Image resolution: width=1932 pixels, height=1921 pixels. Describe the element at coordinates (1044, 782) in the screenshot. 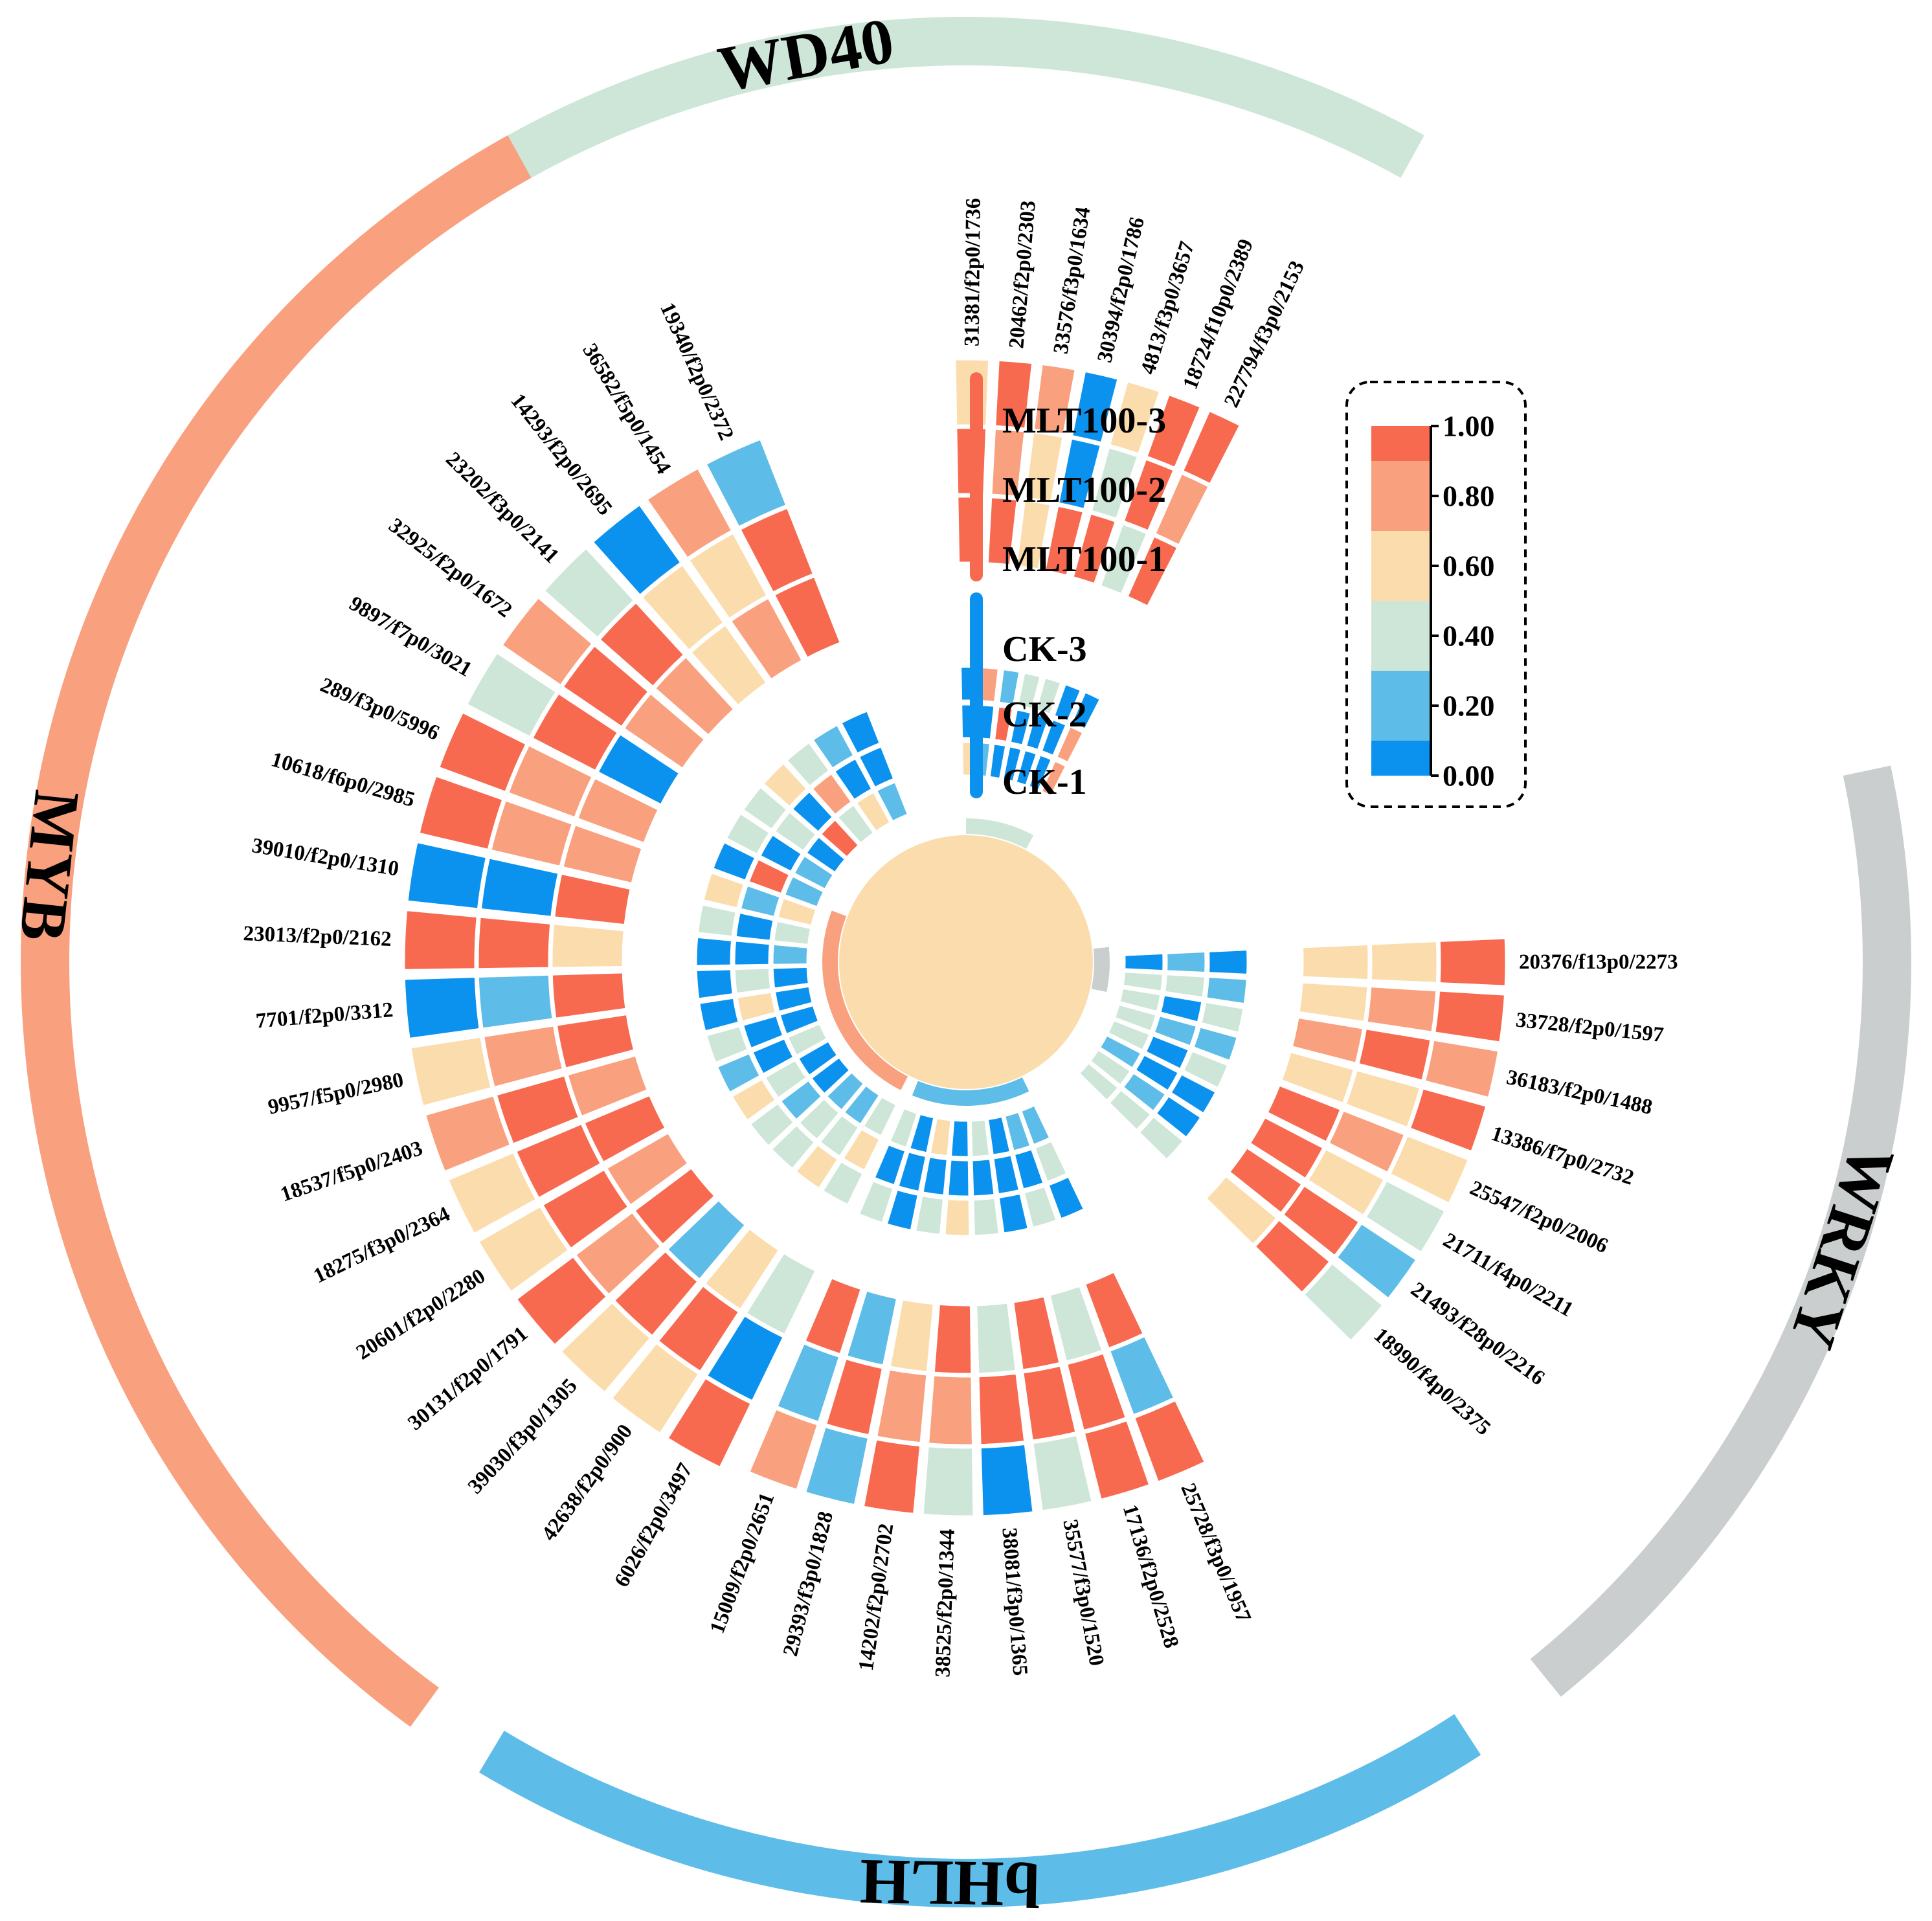

I see `sample-label-ck-1: CK-1` at that location.